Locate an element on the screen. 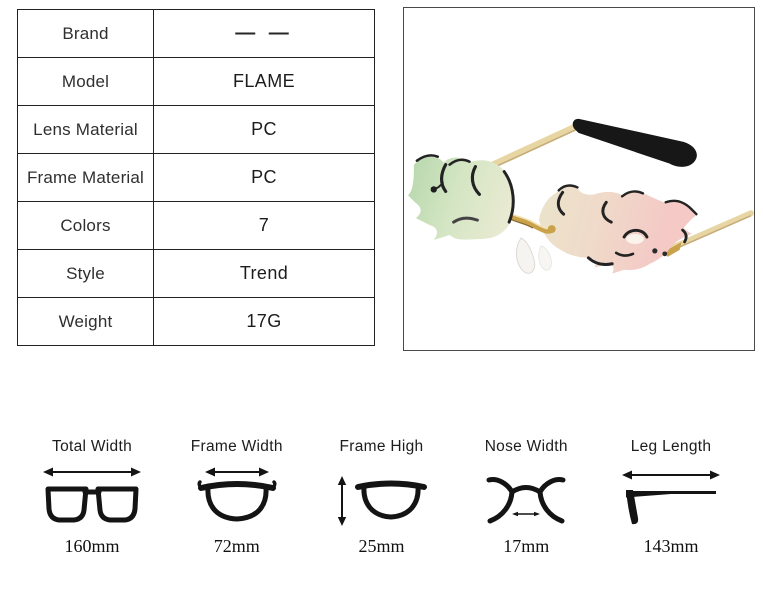 The width and height of the screenshot is (763, 597). spec-label-colors: Colors is located at coordinates (85, 225).